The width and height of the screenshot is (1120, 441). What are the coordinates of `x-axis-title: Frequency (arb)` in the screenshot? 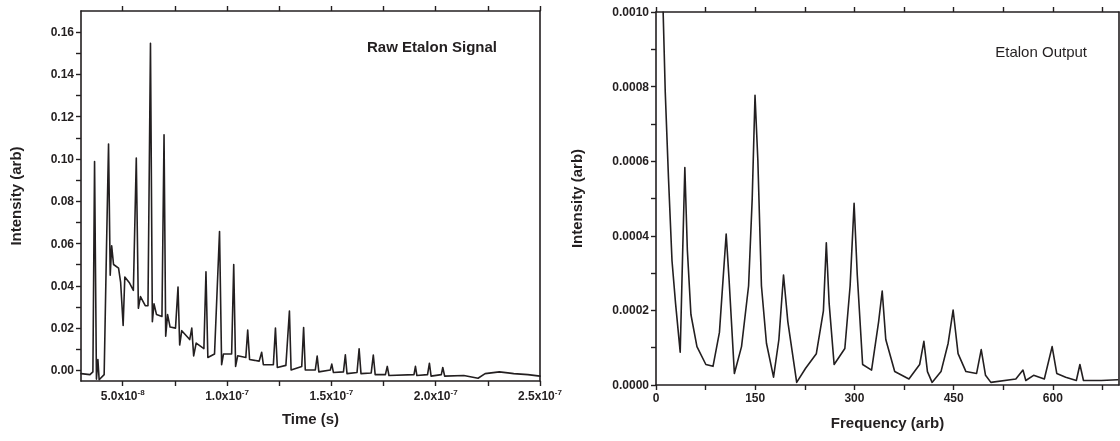 It's located at (887, 422).